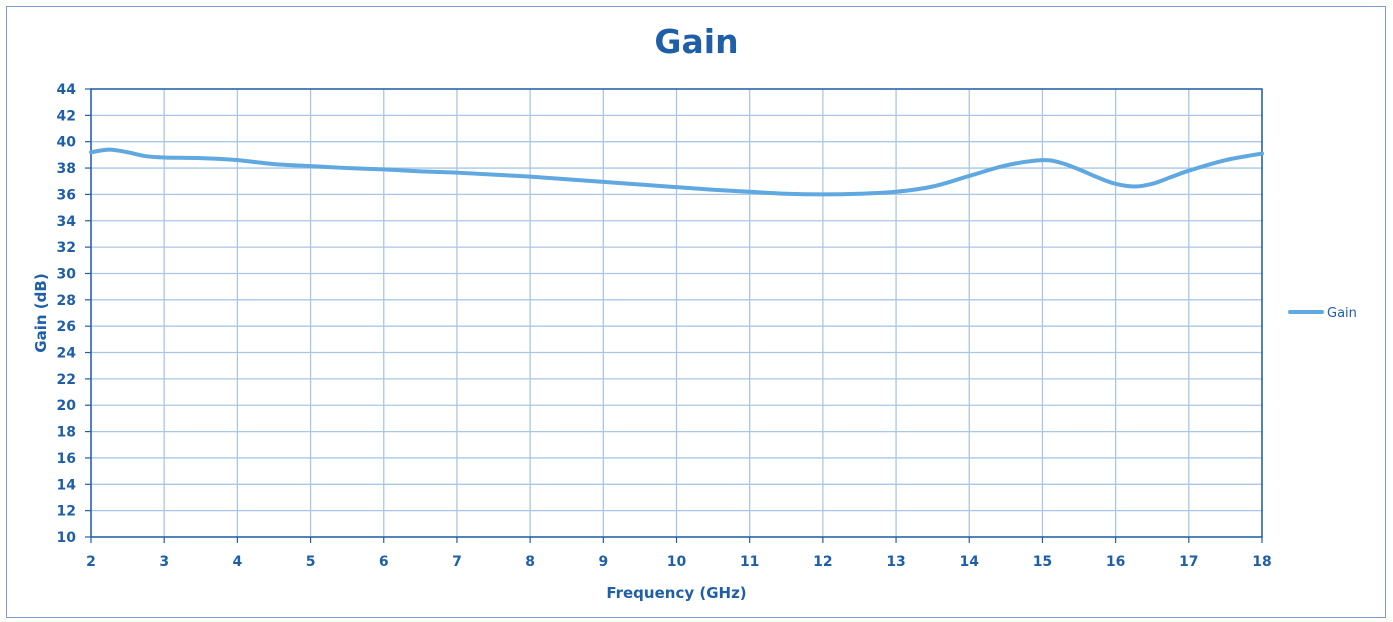 This screenshot has height=622, width=1393. What do you see at coordinates (66, 116) in the screenshot?
I see `y-tick-label: 42` at bounding box center [66, 116].